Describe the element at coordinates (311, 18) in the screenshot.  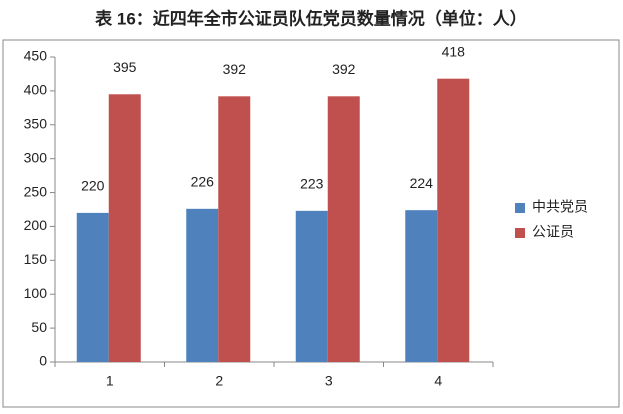
I see `chart-title: 表 16：近四年全市公证员队伍党员数量情况（单位：人）` at that location.